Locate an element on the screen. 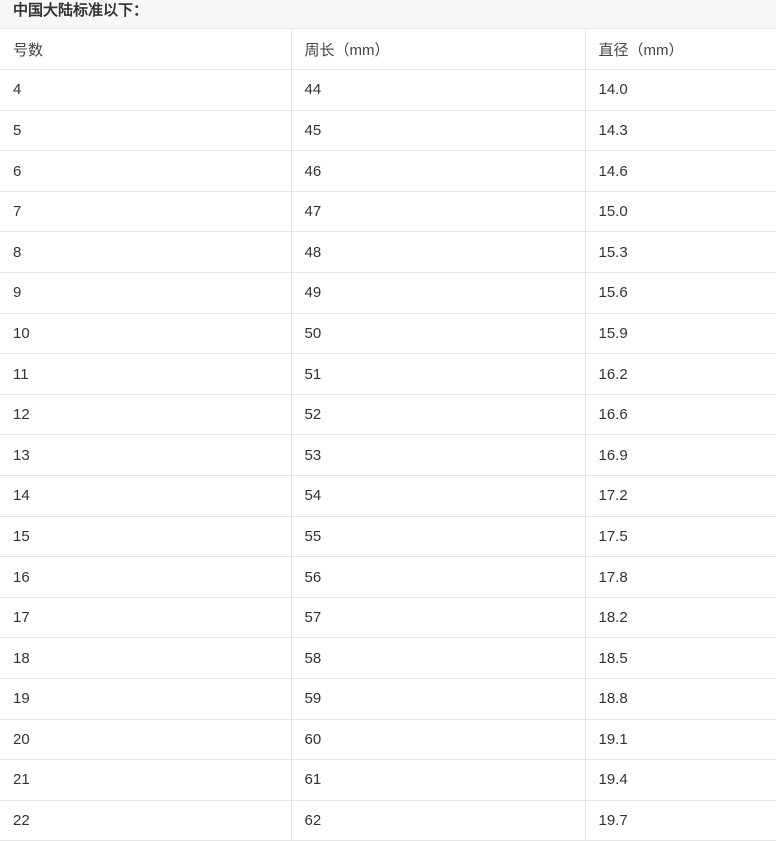 The image size is (776, 841). cell-diameter: 18.8 is located at coordinates (680, 699).